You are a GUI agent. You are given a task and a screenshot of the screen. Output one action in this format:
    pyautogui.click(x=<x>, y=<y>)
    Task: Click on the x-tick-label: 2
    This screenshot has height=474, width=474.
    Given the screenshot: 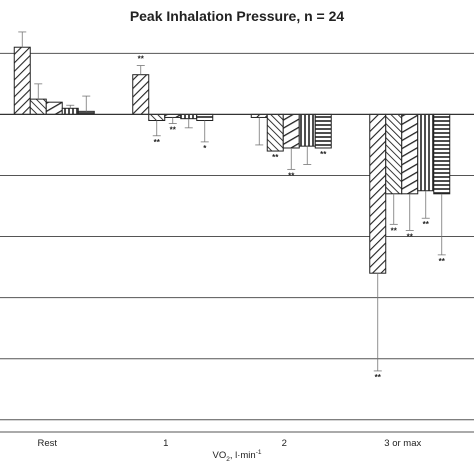 What is the action you would take?
    pyautogui.click(x=284, y=443)
    